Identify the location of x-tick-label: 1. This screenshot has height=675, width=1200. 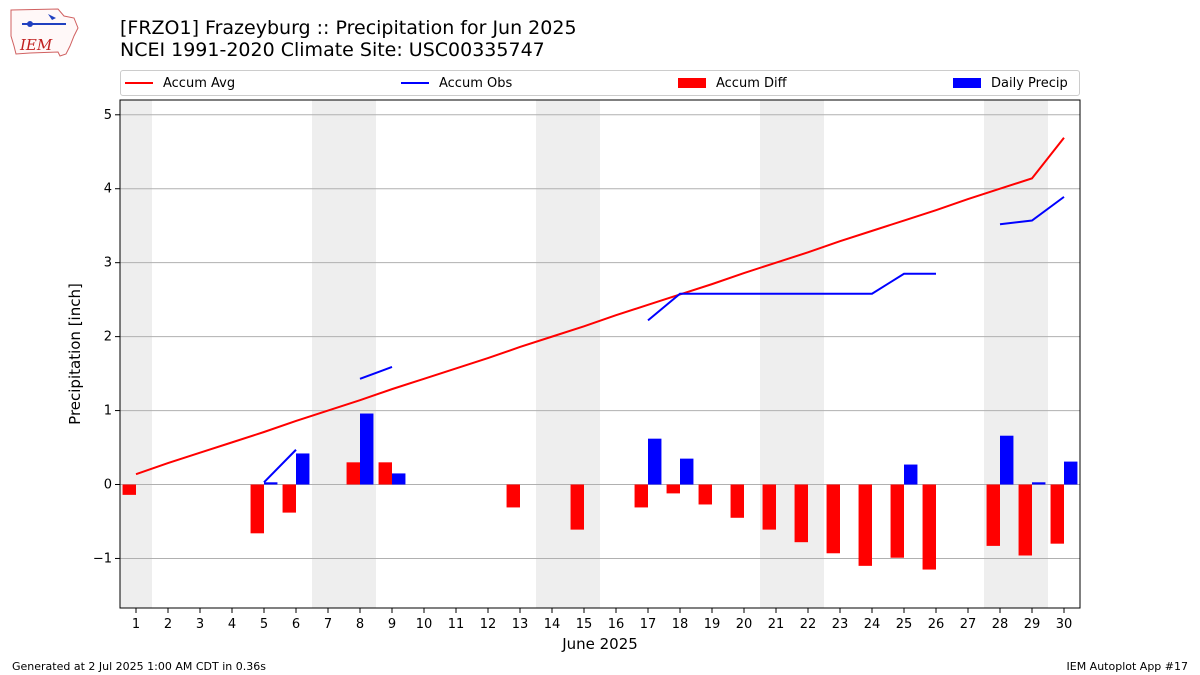
(136, 624).